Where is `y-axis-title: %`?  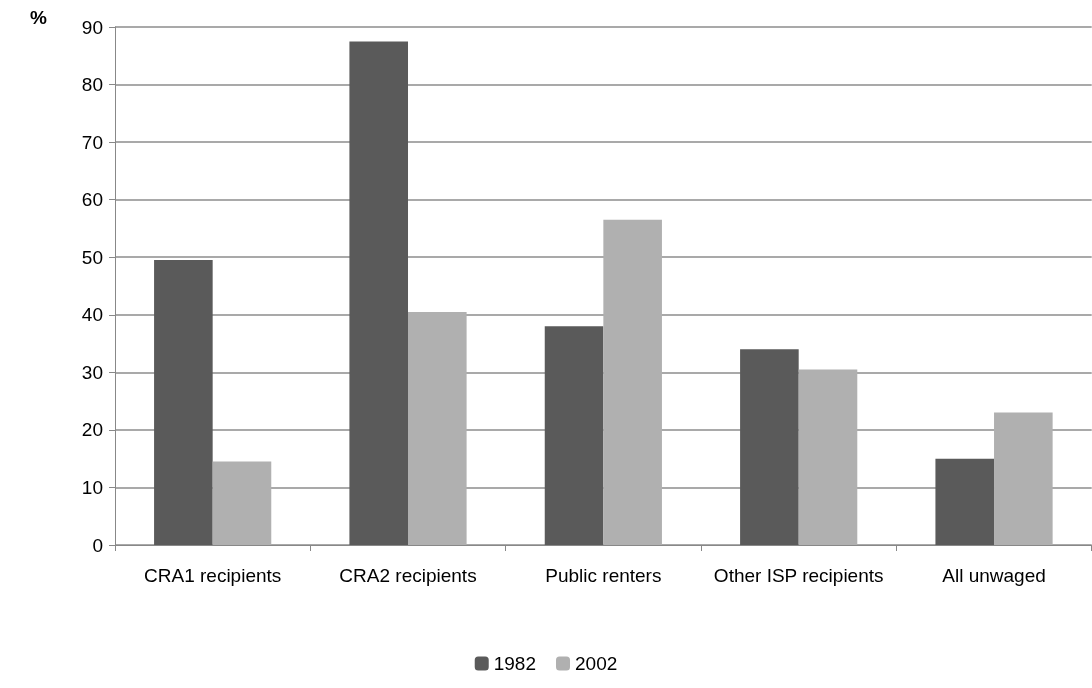
y-axis-title: % is located at coordinates (39, 17).